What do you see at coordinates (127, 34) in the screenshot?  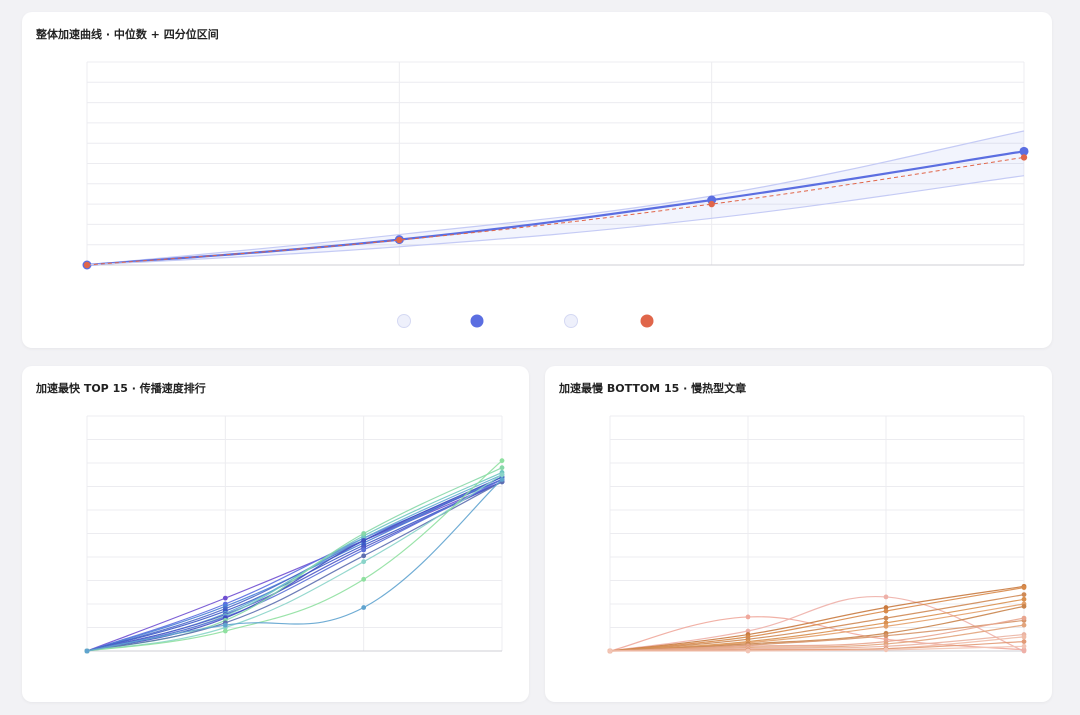 I see `chart-title: 整体加速曲线 · 中位数 + 四分位区间` at bounding box center [127, 34].